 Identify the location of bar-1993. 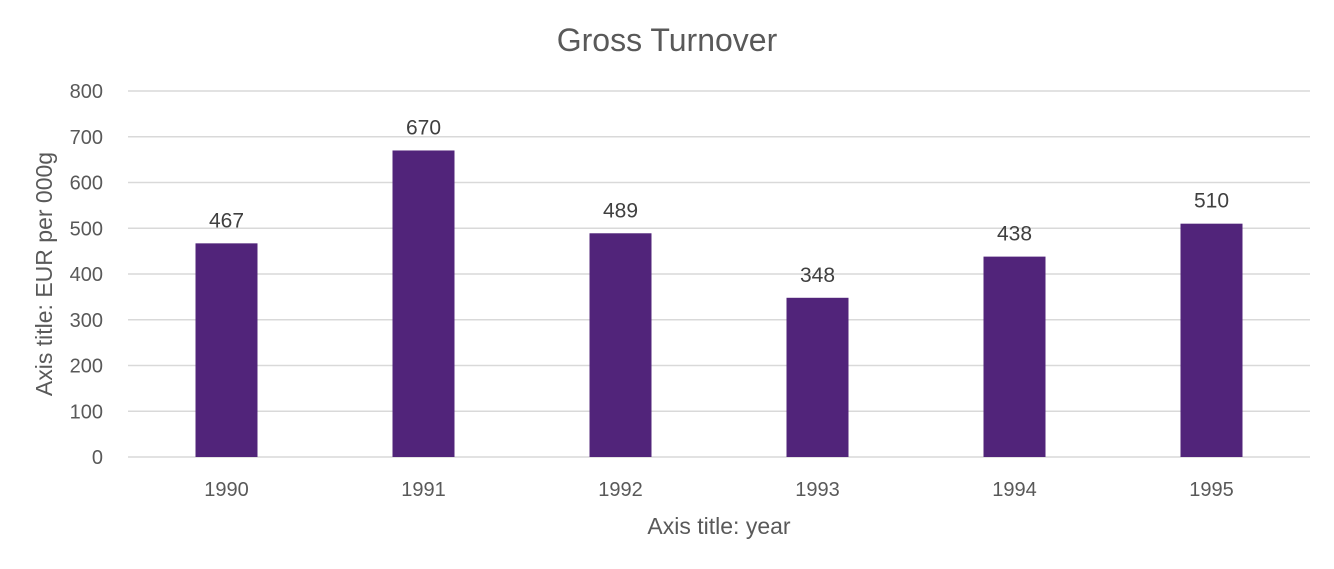
(817, 377).